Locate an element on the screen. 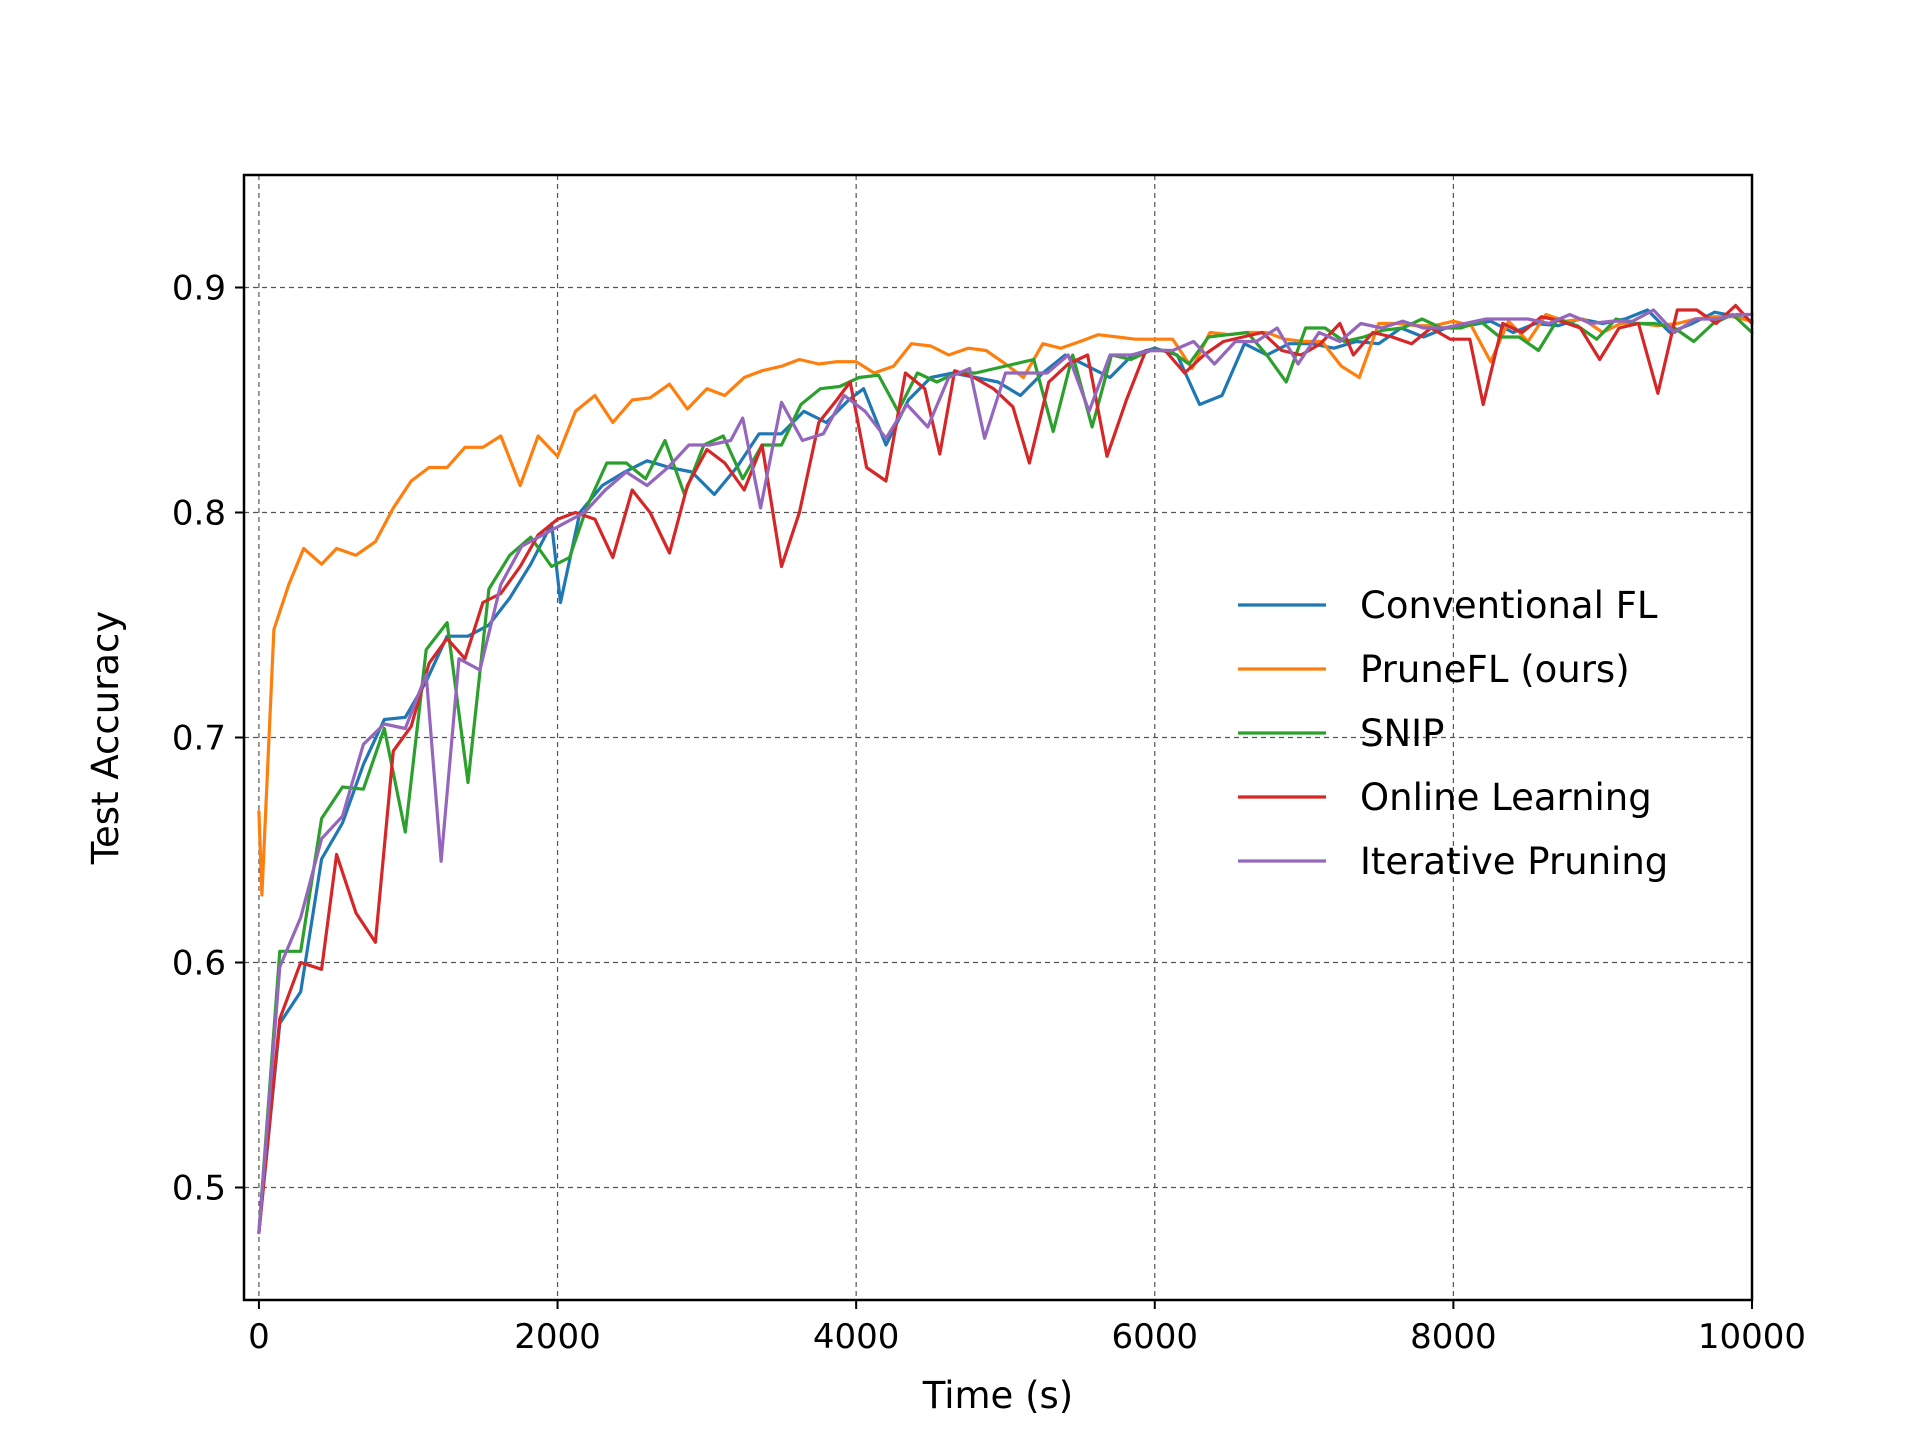 The width and height of the screenshot is (1920, 1440). y-tick-label: 0.7 is located at coordinates (199, 739).